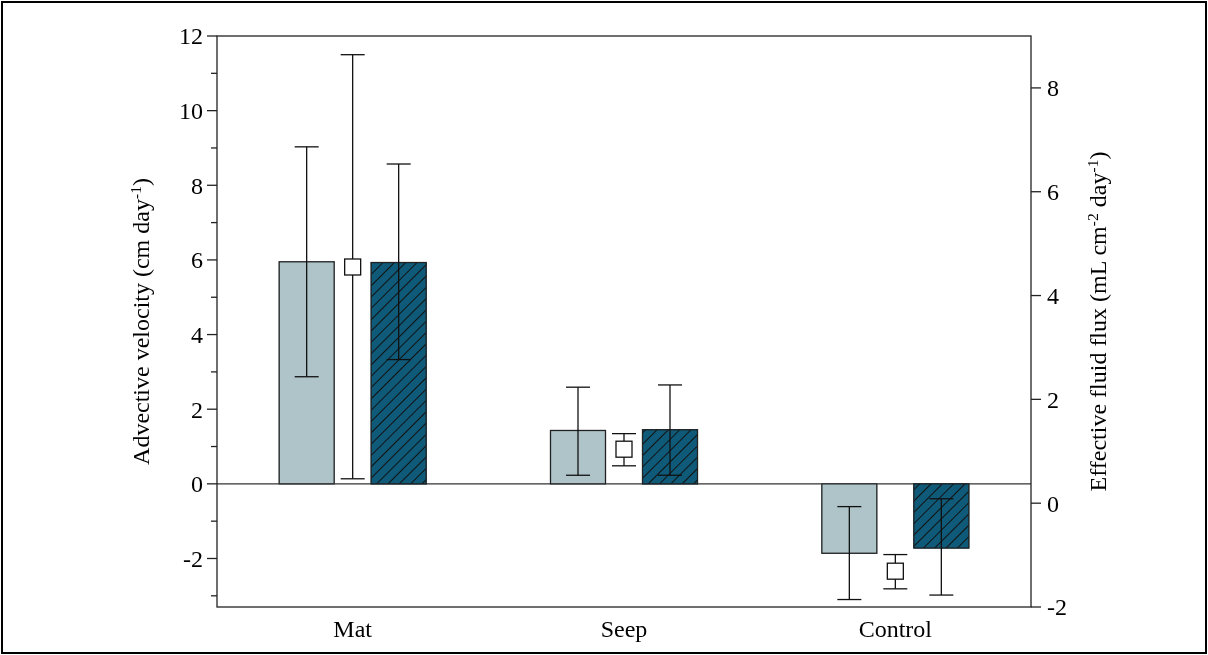  What do you see at coordinates (353, 629) in the screenshot?
I see `x-tick-label: Mat` at bounding box center [353, 629].